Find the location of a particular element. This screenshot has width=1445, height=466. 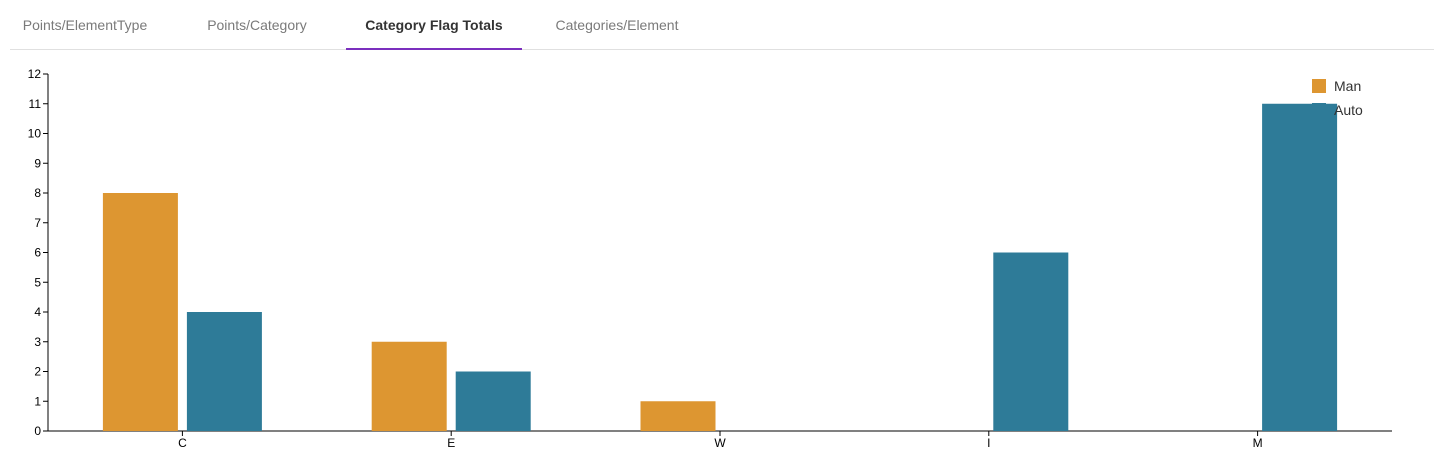

legend-swatch-man is located at coordinates (1319, 86).